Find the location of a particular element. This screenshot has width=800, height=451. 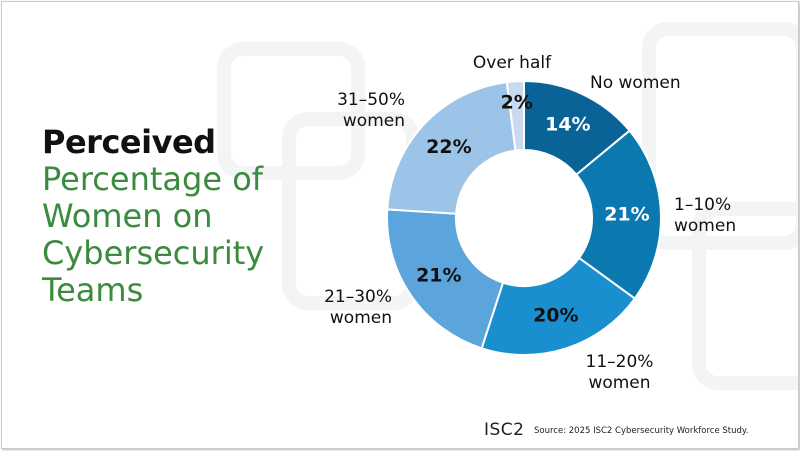

data-label: 14% is located at coordinates (567, 124).